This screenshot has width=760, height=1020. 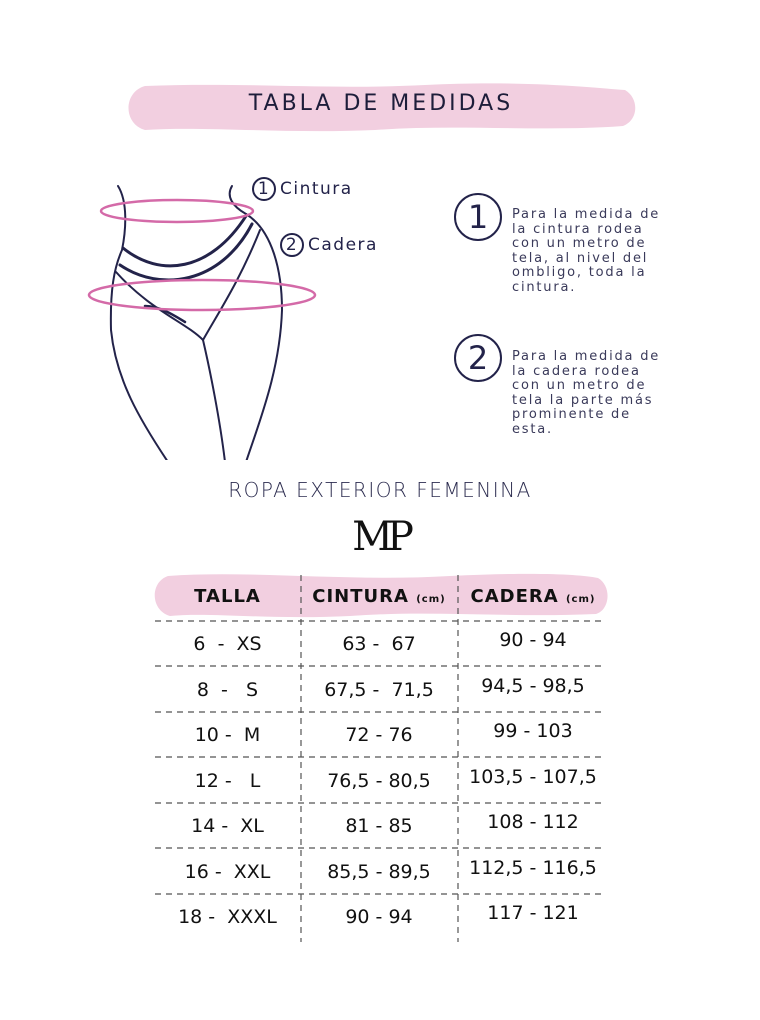 I want to click on cell-cadera: 108 - 112, so click(x=533, y=822).